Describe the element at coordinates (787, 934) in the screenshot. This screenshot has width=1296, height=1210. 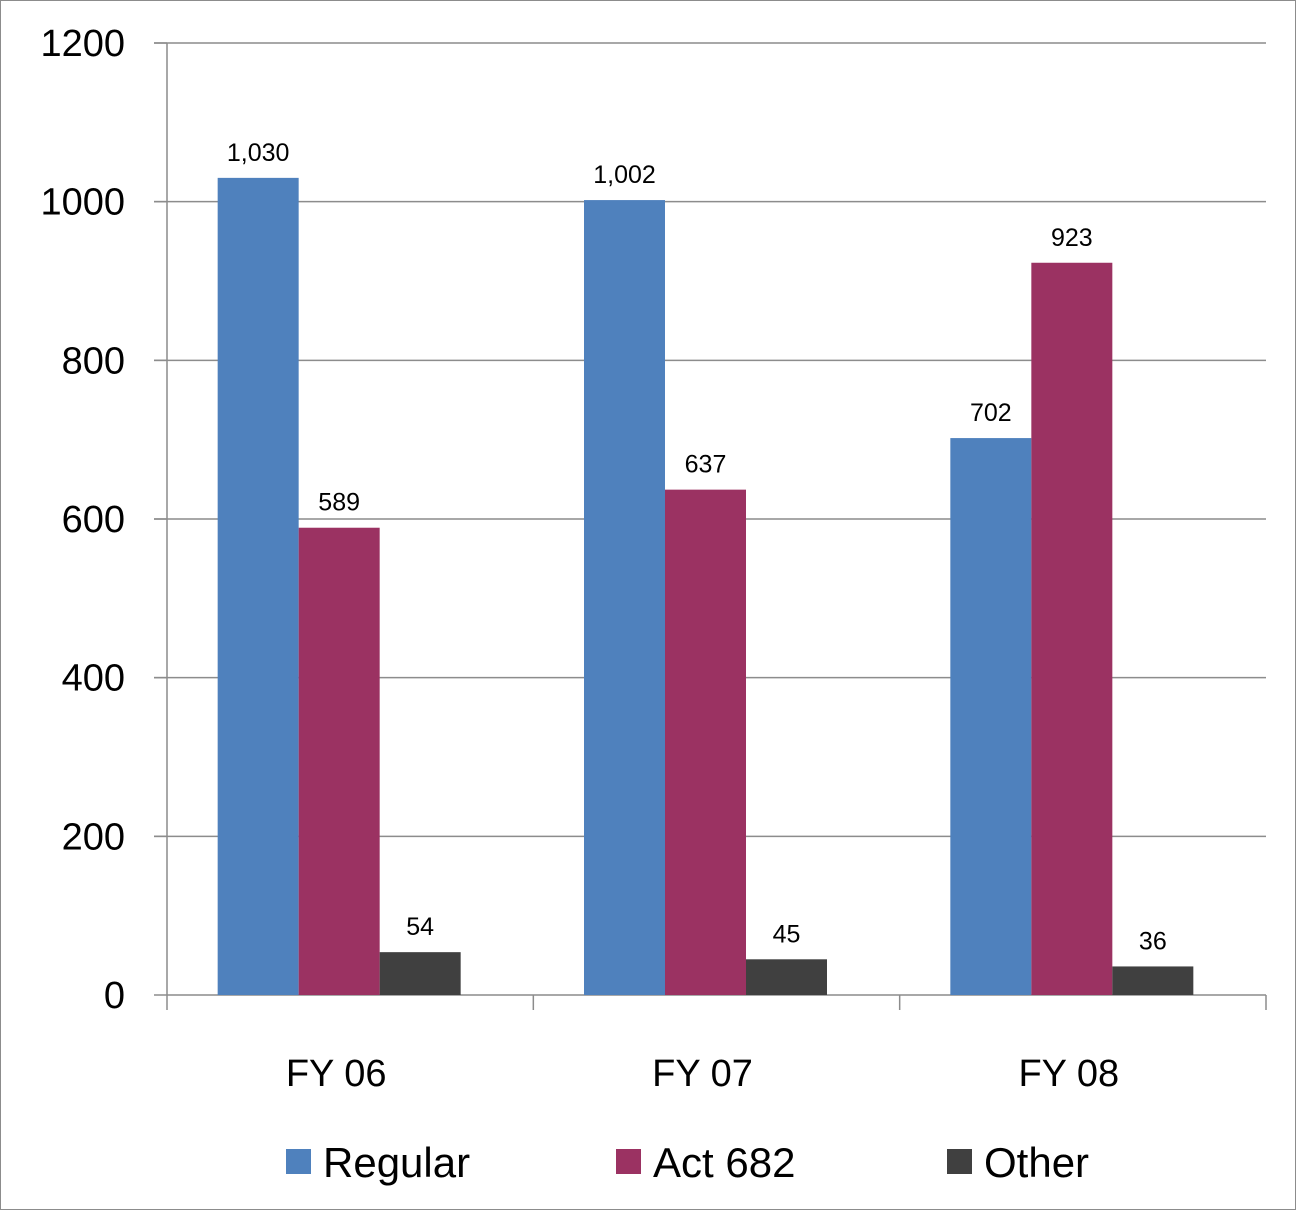
I see `data-label: 45` at that location.